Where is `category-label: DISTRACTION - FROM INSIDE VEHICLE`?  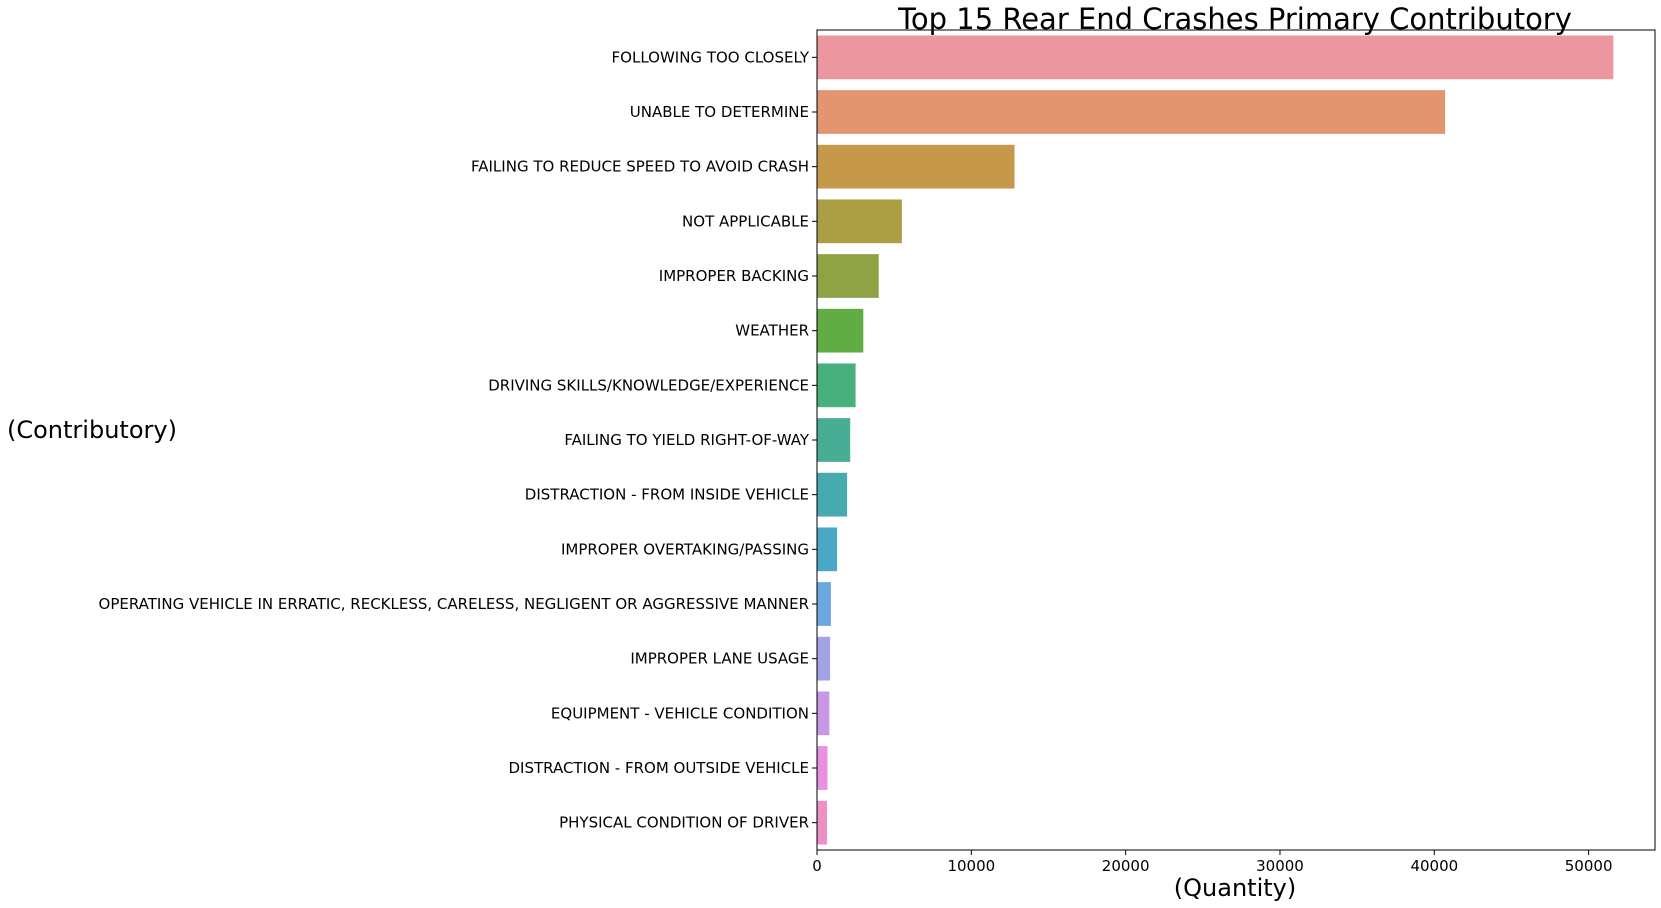 category-label: DISTRACTION - FROM INSIDE VEHICLE is located at coordinates (667, 495).